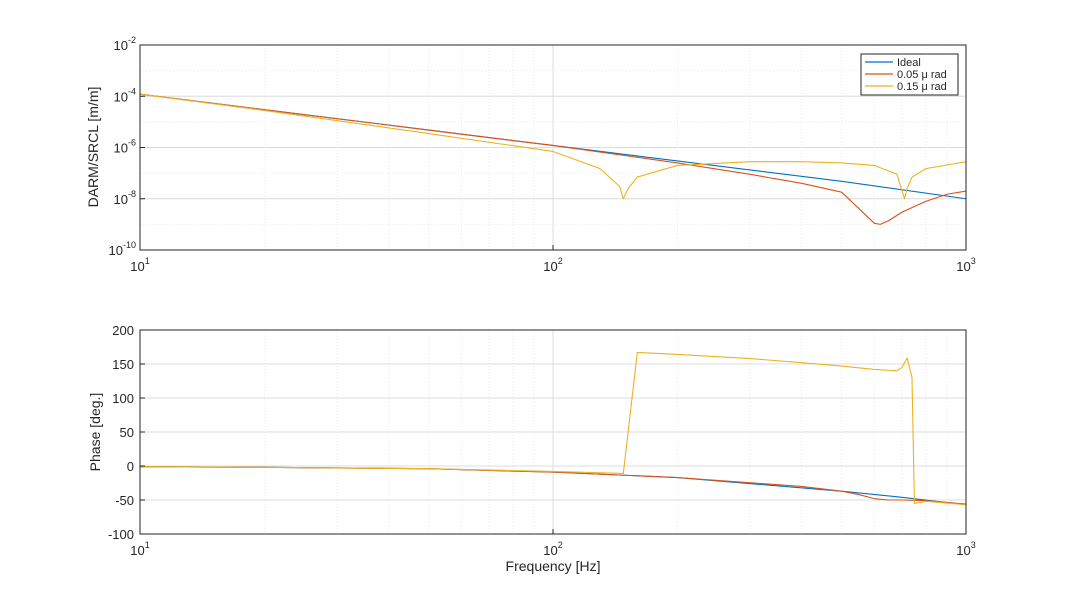 The image size is (1069, 602). What do you see at coordinates (125, 95) in the screenshot?
I see `y-tick-label: 10-4` at bounding box center [125, 95].